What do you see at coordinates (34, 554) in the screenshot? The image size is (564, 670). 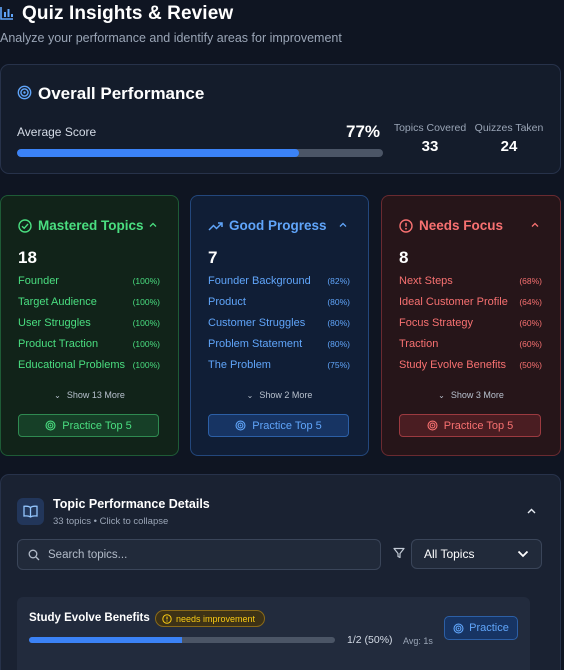 I see `search-icon` at bounding box center [34, 554].